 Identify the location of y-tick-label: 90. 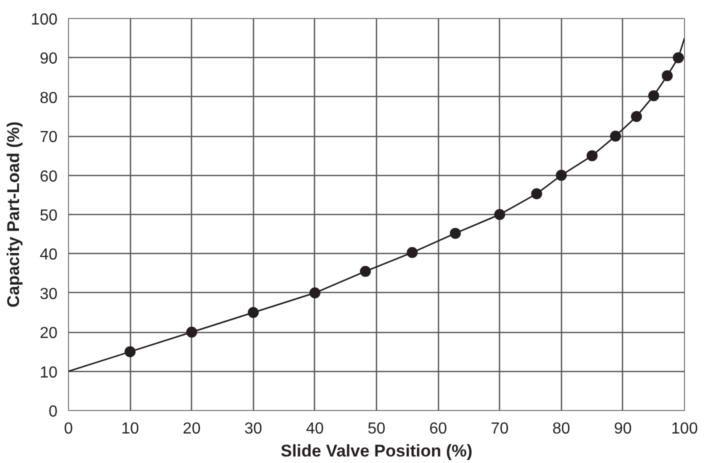
(49, 59).